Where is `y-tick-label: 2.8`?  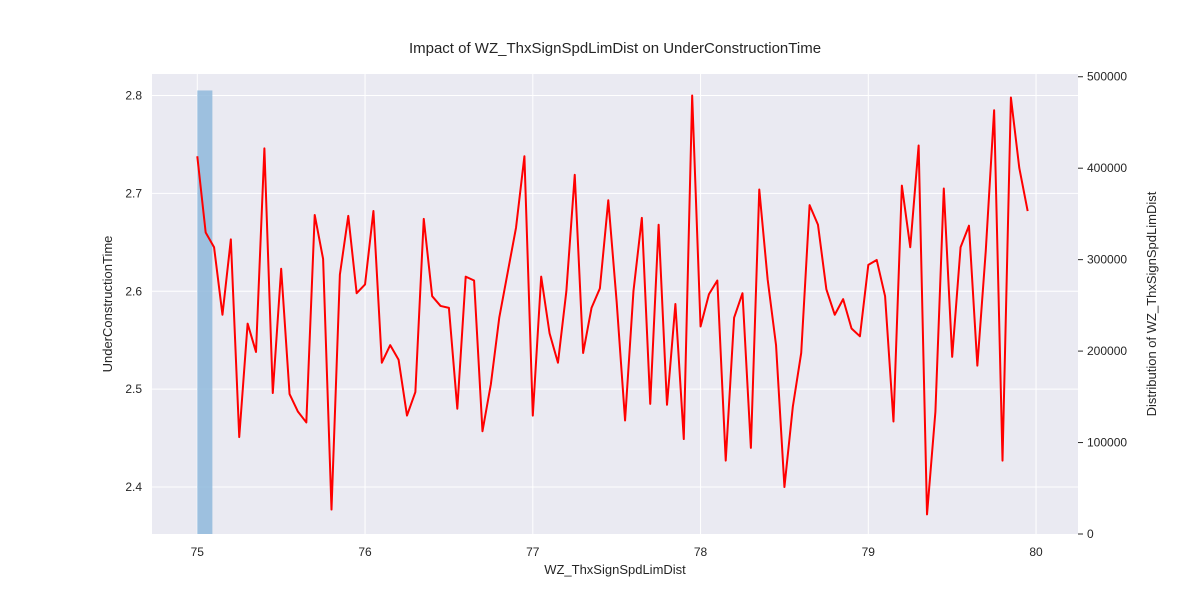 y-tick-label: 2.8 is located at coordinates (133, 96).